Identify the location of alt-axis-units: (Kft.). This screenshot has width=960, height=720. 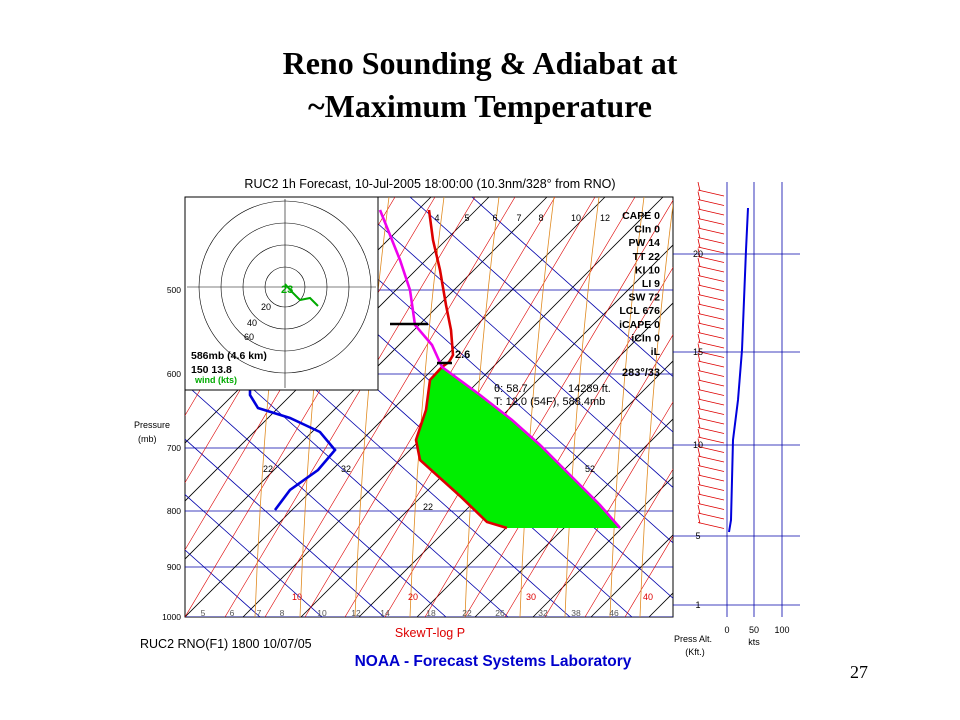
(695, 652).